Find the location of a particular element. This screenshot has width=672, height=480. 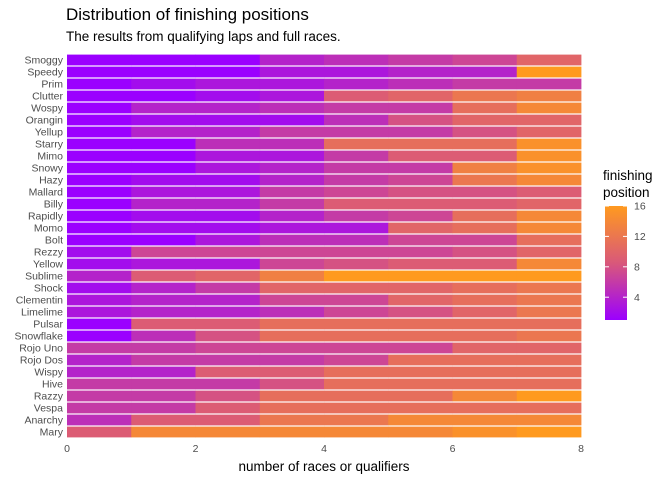

y-tick-label: Mary is located at coordinates (52, 433).